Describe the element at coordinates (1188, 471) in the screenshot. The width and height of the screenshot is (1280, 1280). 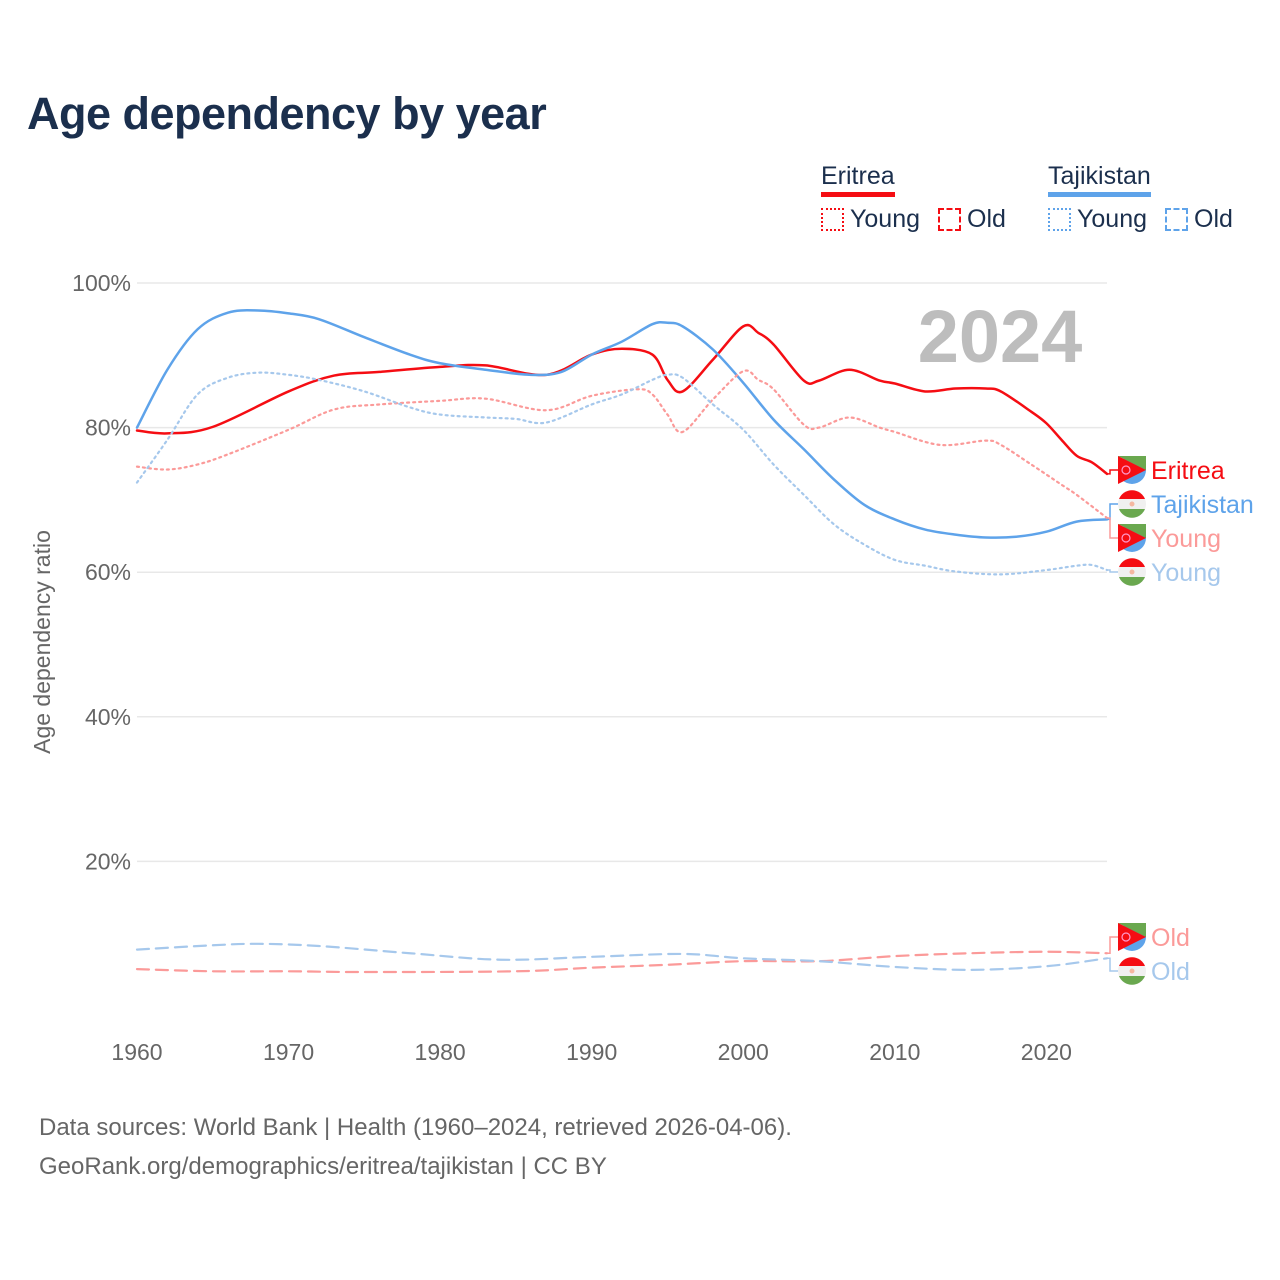
I see `end-label: Eritrea` at that location.